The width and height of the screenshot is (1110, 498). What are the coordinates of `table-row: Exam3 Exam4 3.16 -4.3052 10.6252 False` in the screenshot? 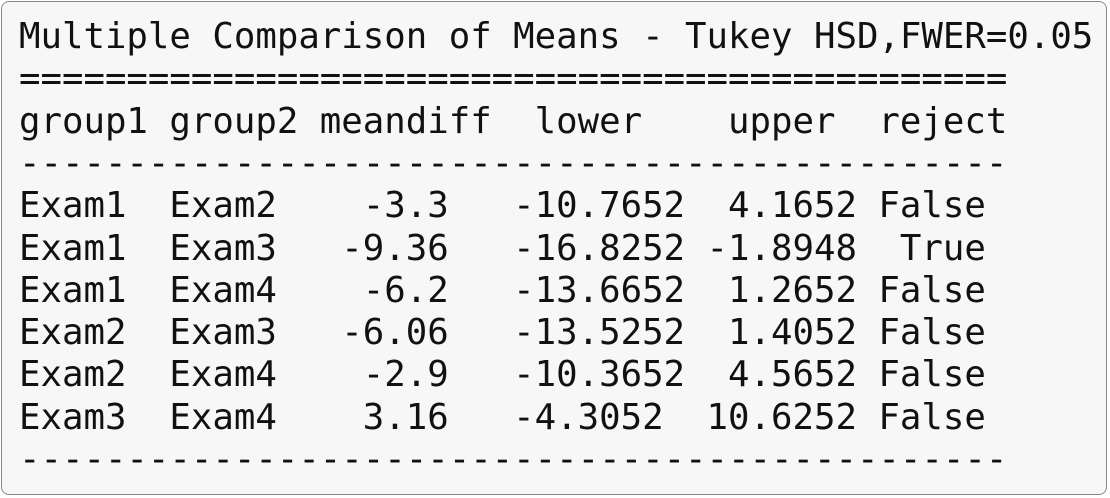 It's located at (559, 418).